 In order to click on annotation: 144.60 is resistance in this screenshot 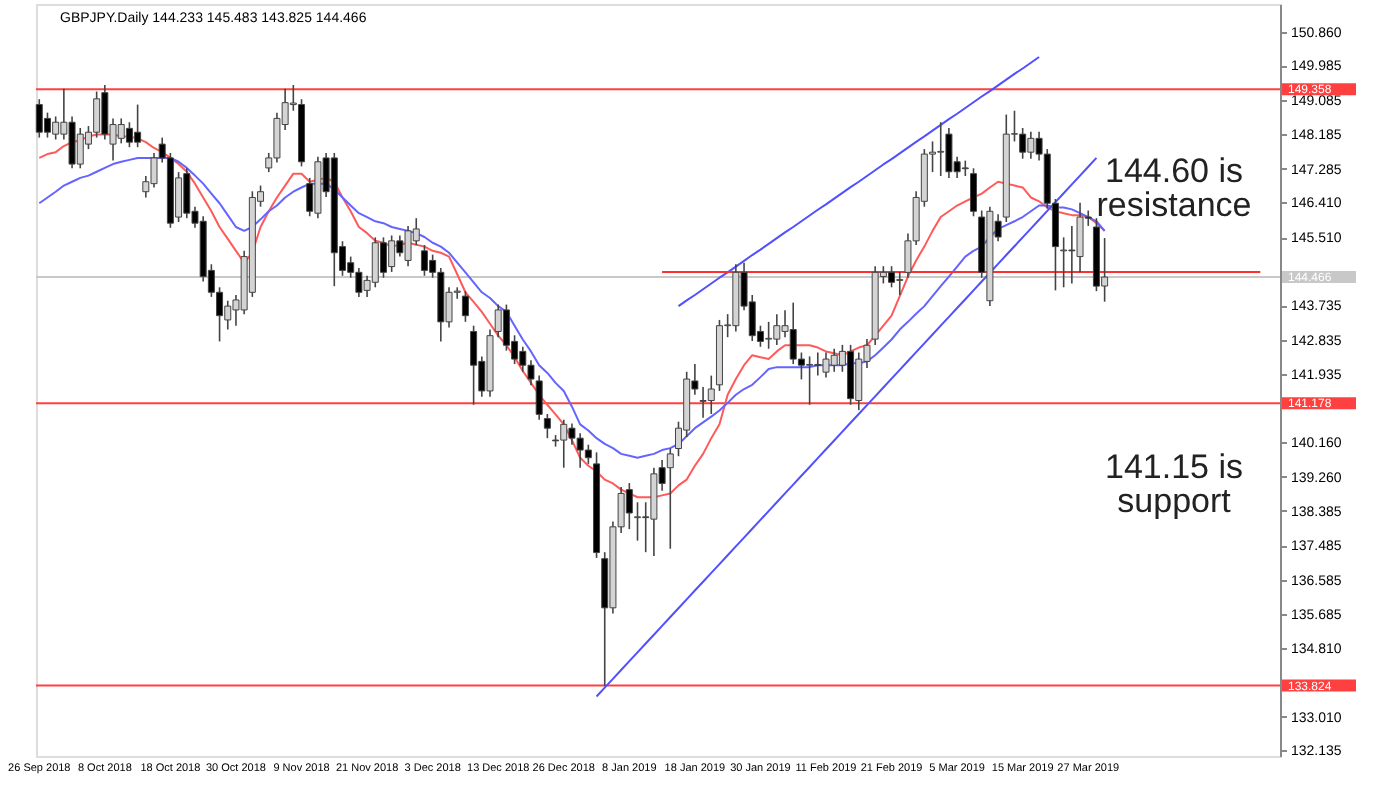, I will do `click(1174, 187)`.